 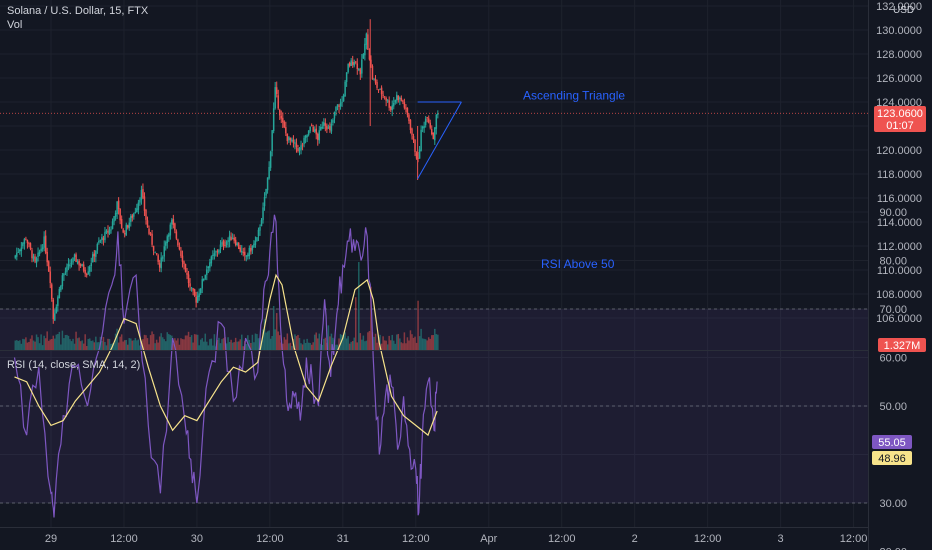 What do you see at coordinates (899, 247) in the screenshot?
I see `price-tick-label: 112.0000` at bounding box center [899, 247].